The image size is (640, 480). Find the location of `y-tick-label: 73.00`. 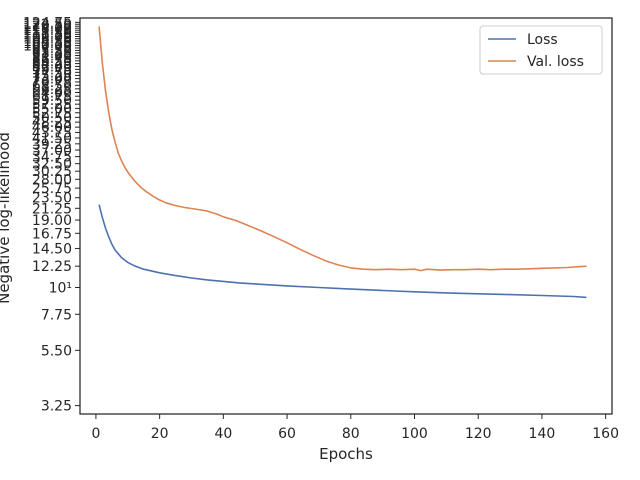

y-tick-label: 73.00 is located at coordinates (52, 80).